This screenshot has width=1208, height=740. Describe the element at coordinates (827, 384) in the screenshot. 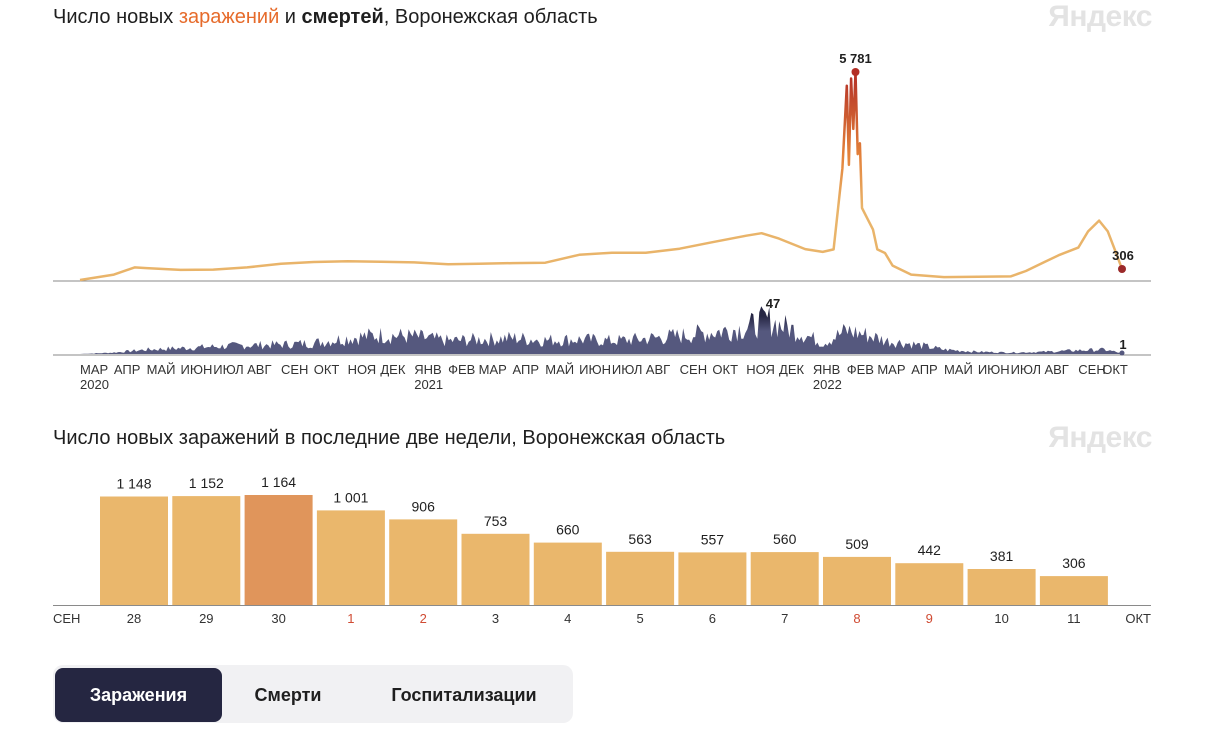

I see `year-tick-label: 2022` at that location.